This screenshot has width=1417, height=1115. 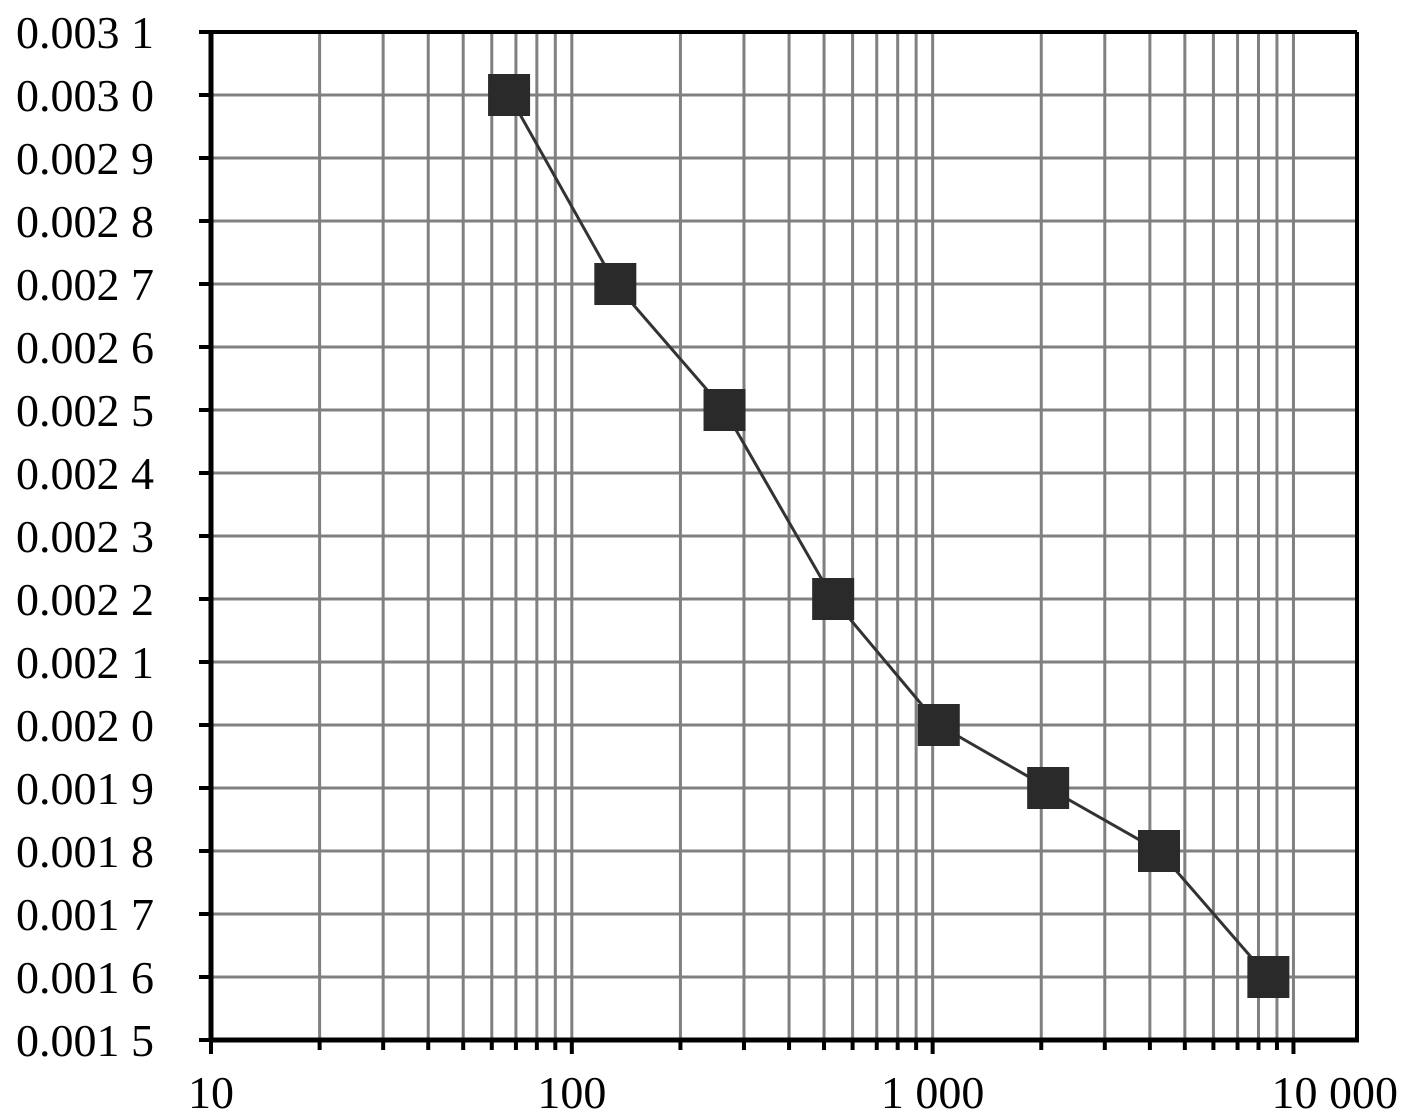 What do you see at coordinates (571, 1091) in the screenshot?
I see `x-tick-label: 100` at bounding box center [571, 1091].